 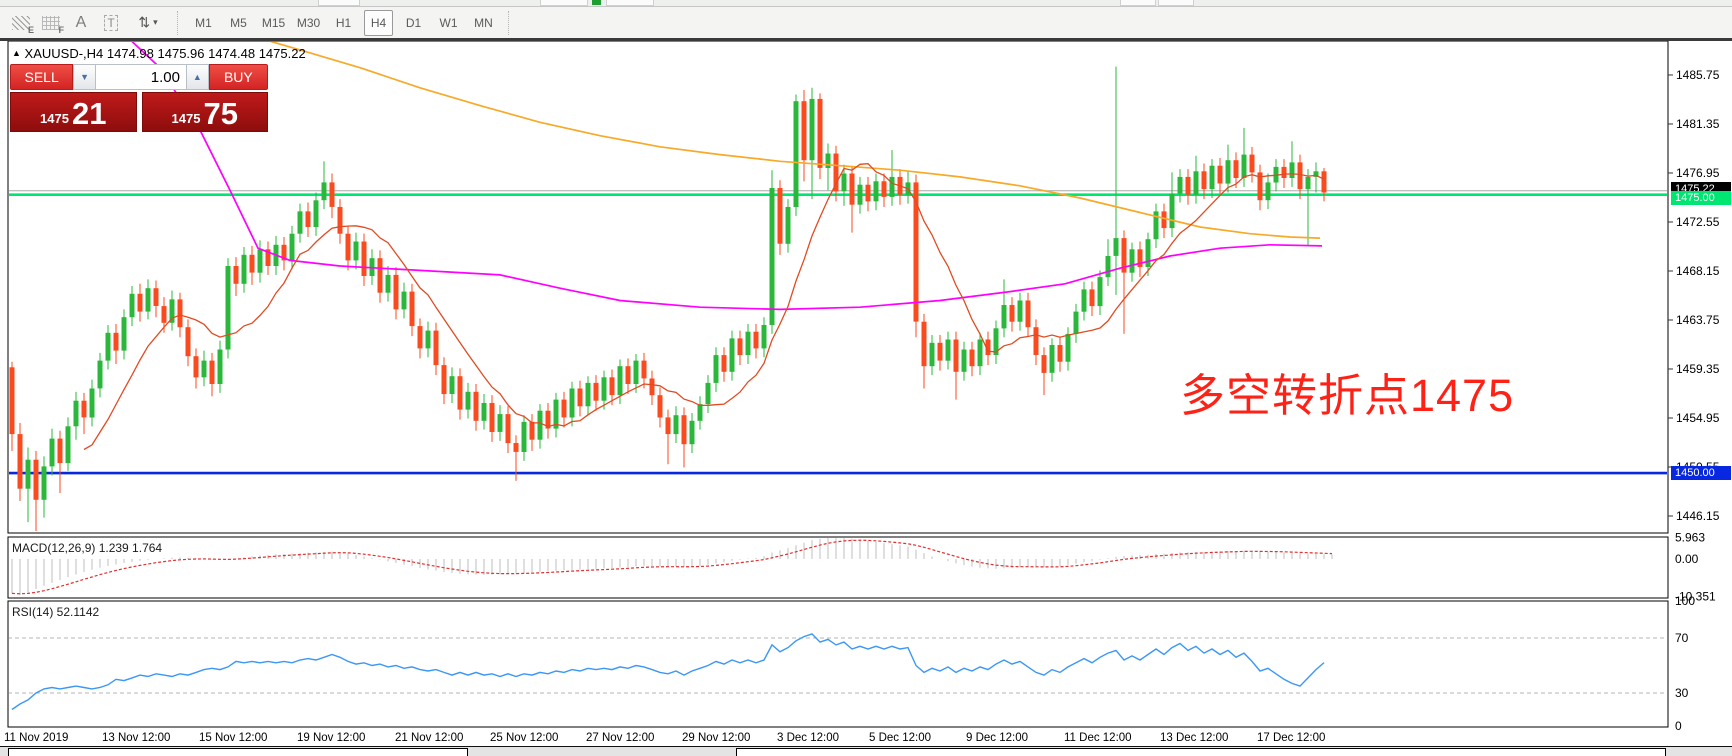 I want to click on volume-input: 1.00, so click(x=141, y=77).